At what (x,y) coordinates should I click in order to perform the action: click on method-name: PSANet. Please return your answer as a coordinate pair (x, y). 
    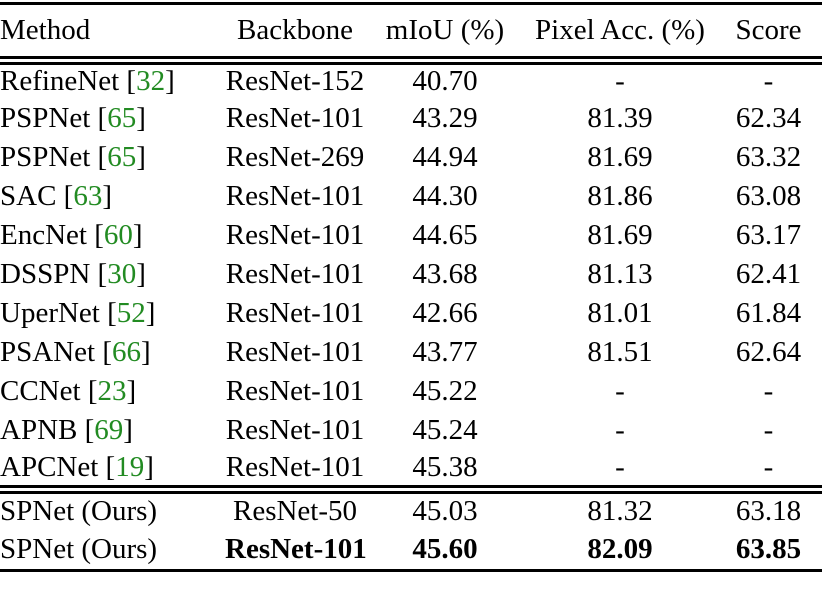
    Looking at the image, I should click on (48, 352).